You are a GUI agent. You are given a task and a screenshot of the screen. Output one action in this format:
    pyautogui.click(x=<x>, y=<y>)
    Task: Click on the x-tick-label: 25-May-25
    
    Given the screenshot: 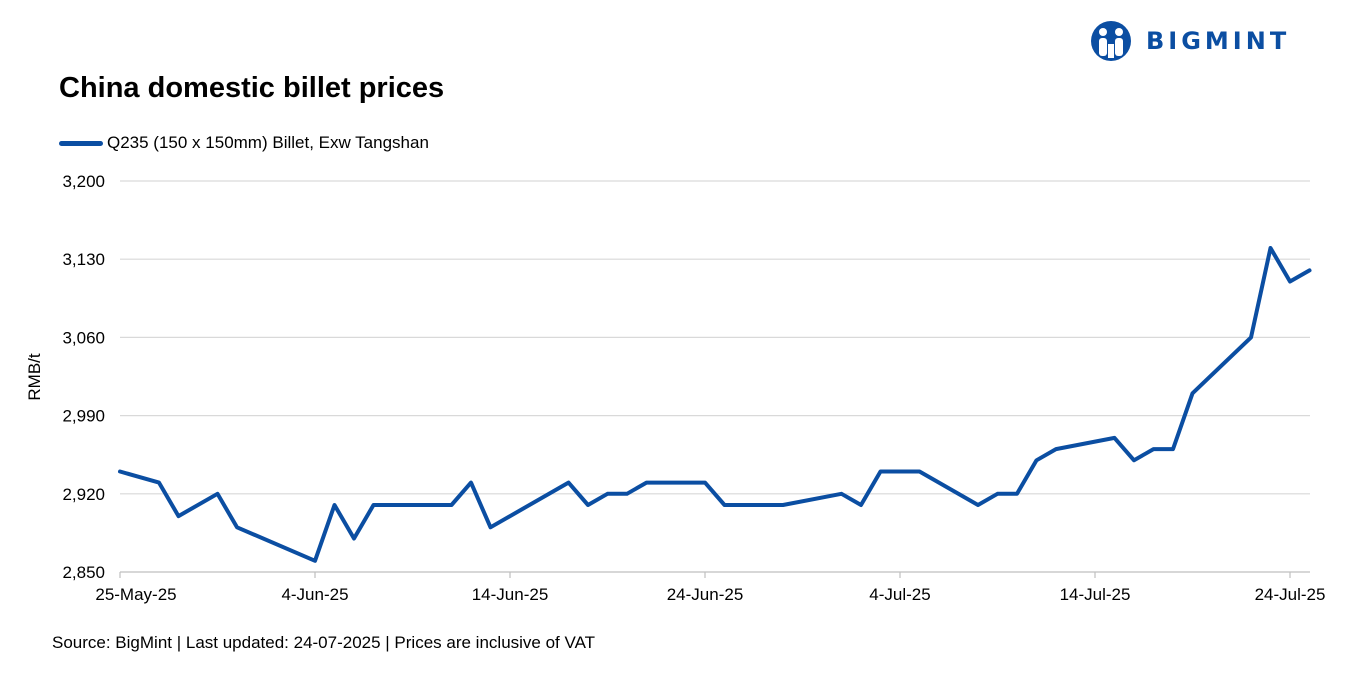 What is the action you would take?
    pyautogui.click(x=135, y=594)
    